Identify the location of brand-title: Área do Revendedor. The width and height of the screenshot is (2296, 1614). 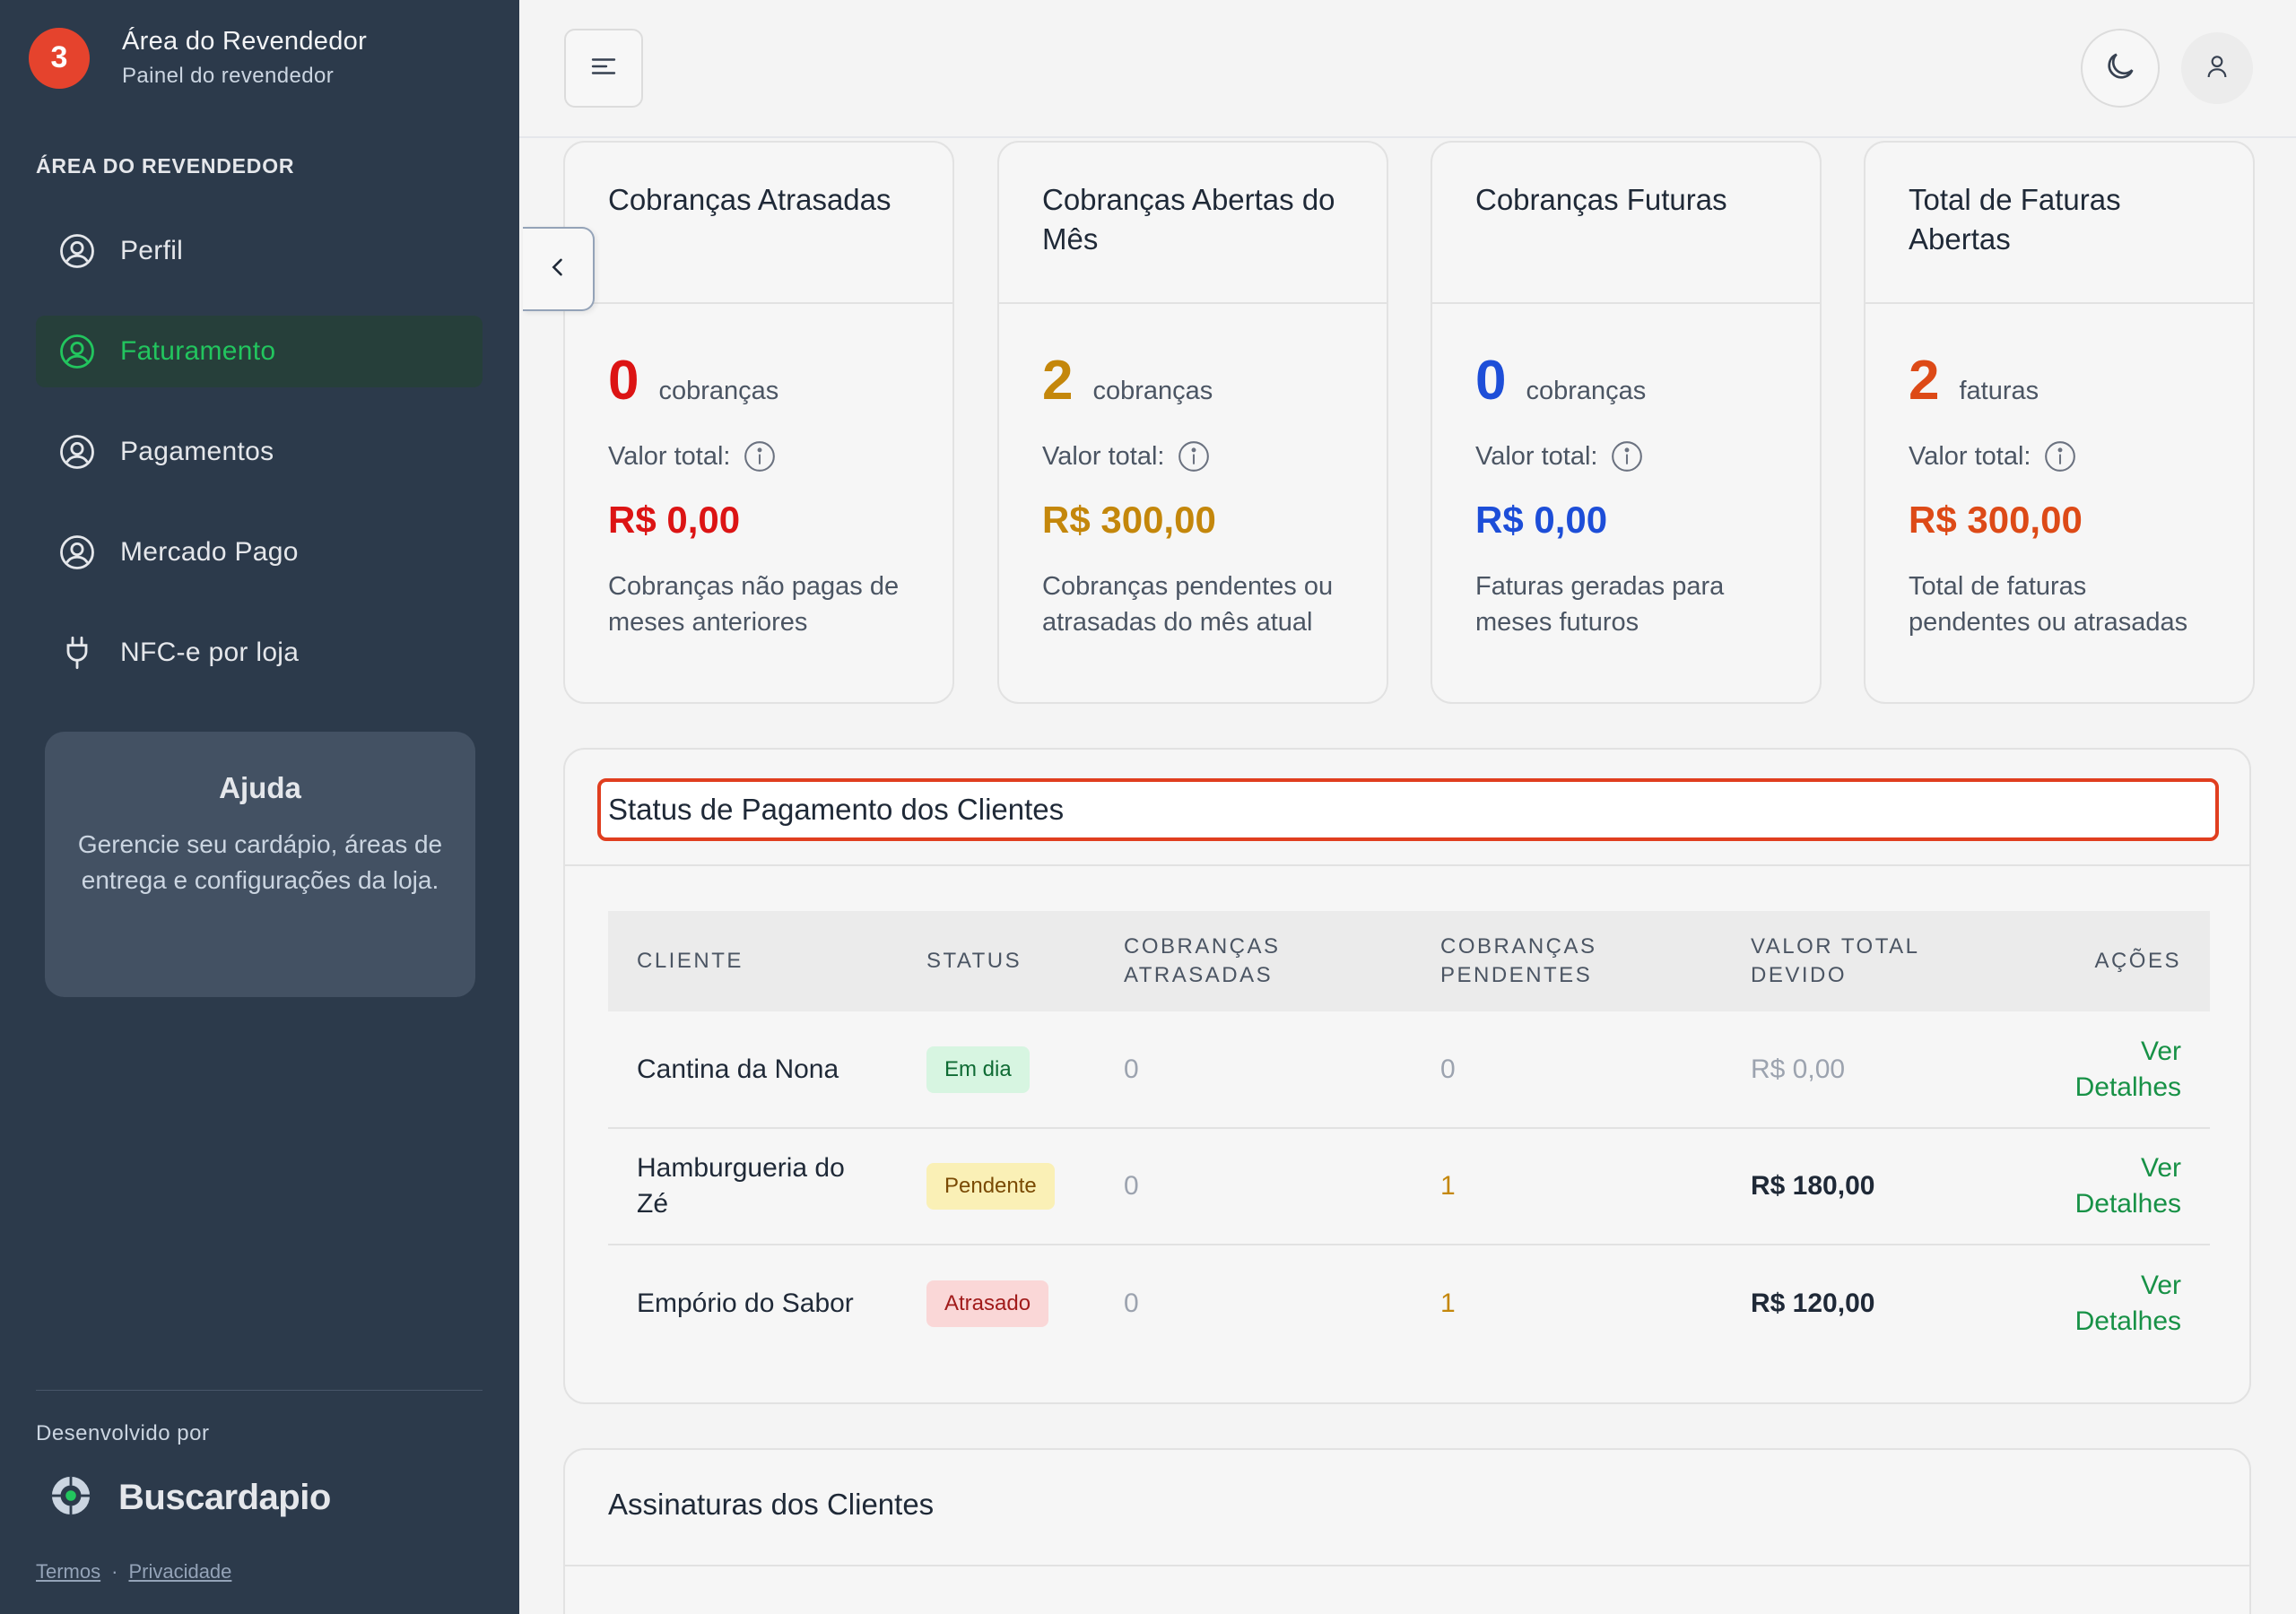
(245, 41).